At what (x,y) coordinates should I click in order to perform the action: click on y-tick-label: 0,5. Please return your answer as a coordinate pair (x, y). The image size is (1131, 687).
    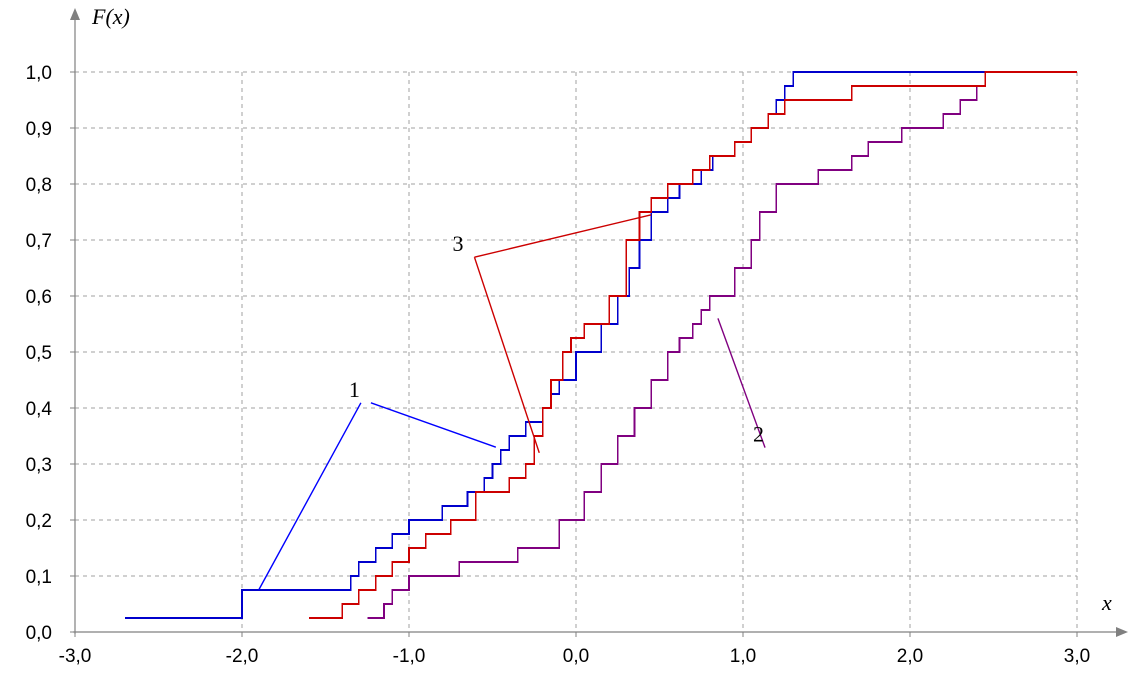
    Looking at the image, I should click on (39, 353).